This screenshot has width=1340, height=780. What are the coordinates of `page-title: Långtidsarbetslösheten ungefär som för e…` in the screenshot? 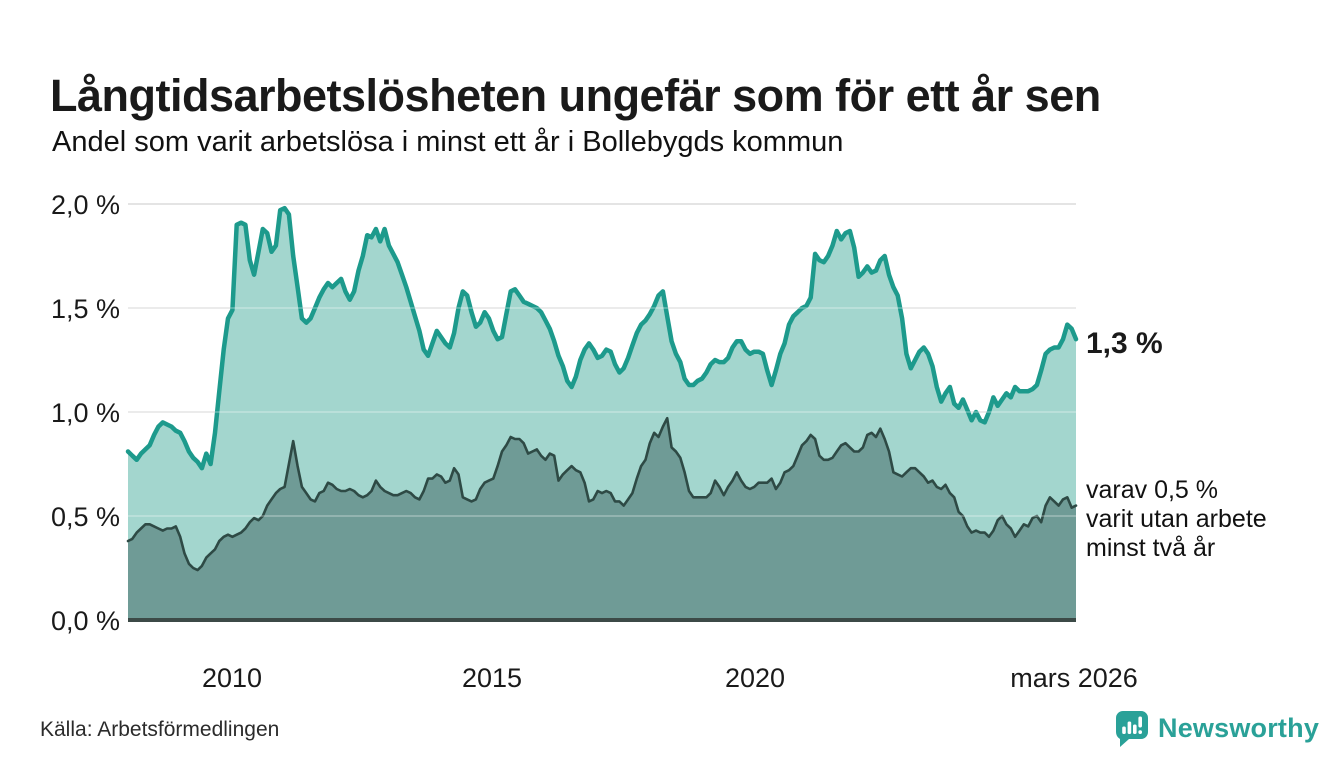 It's located at (575, 96).